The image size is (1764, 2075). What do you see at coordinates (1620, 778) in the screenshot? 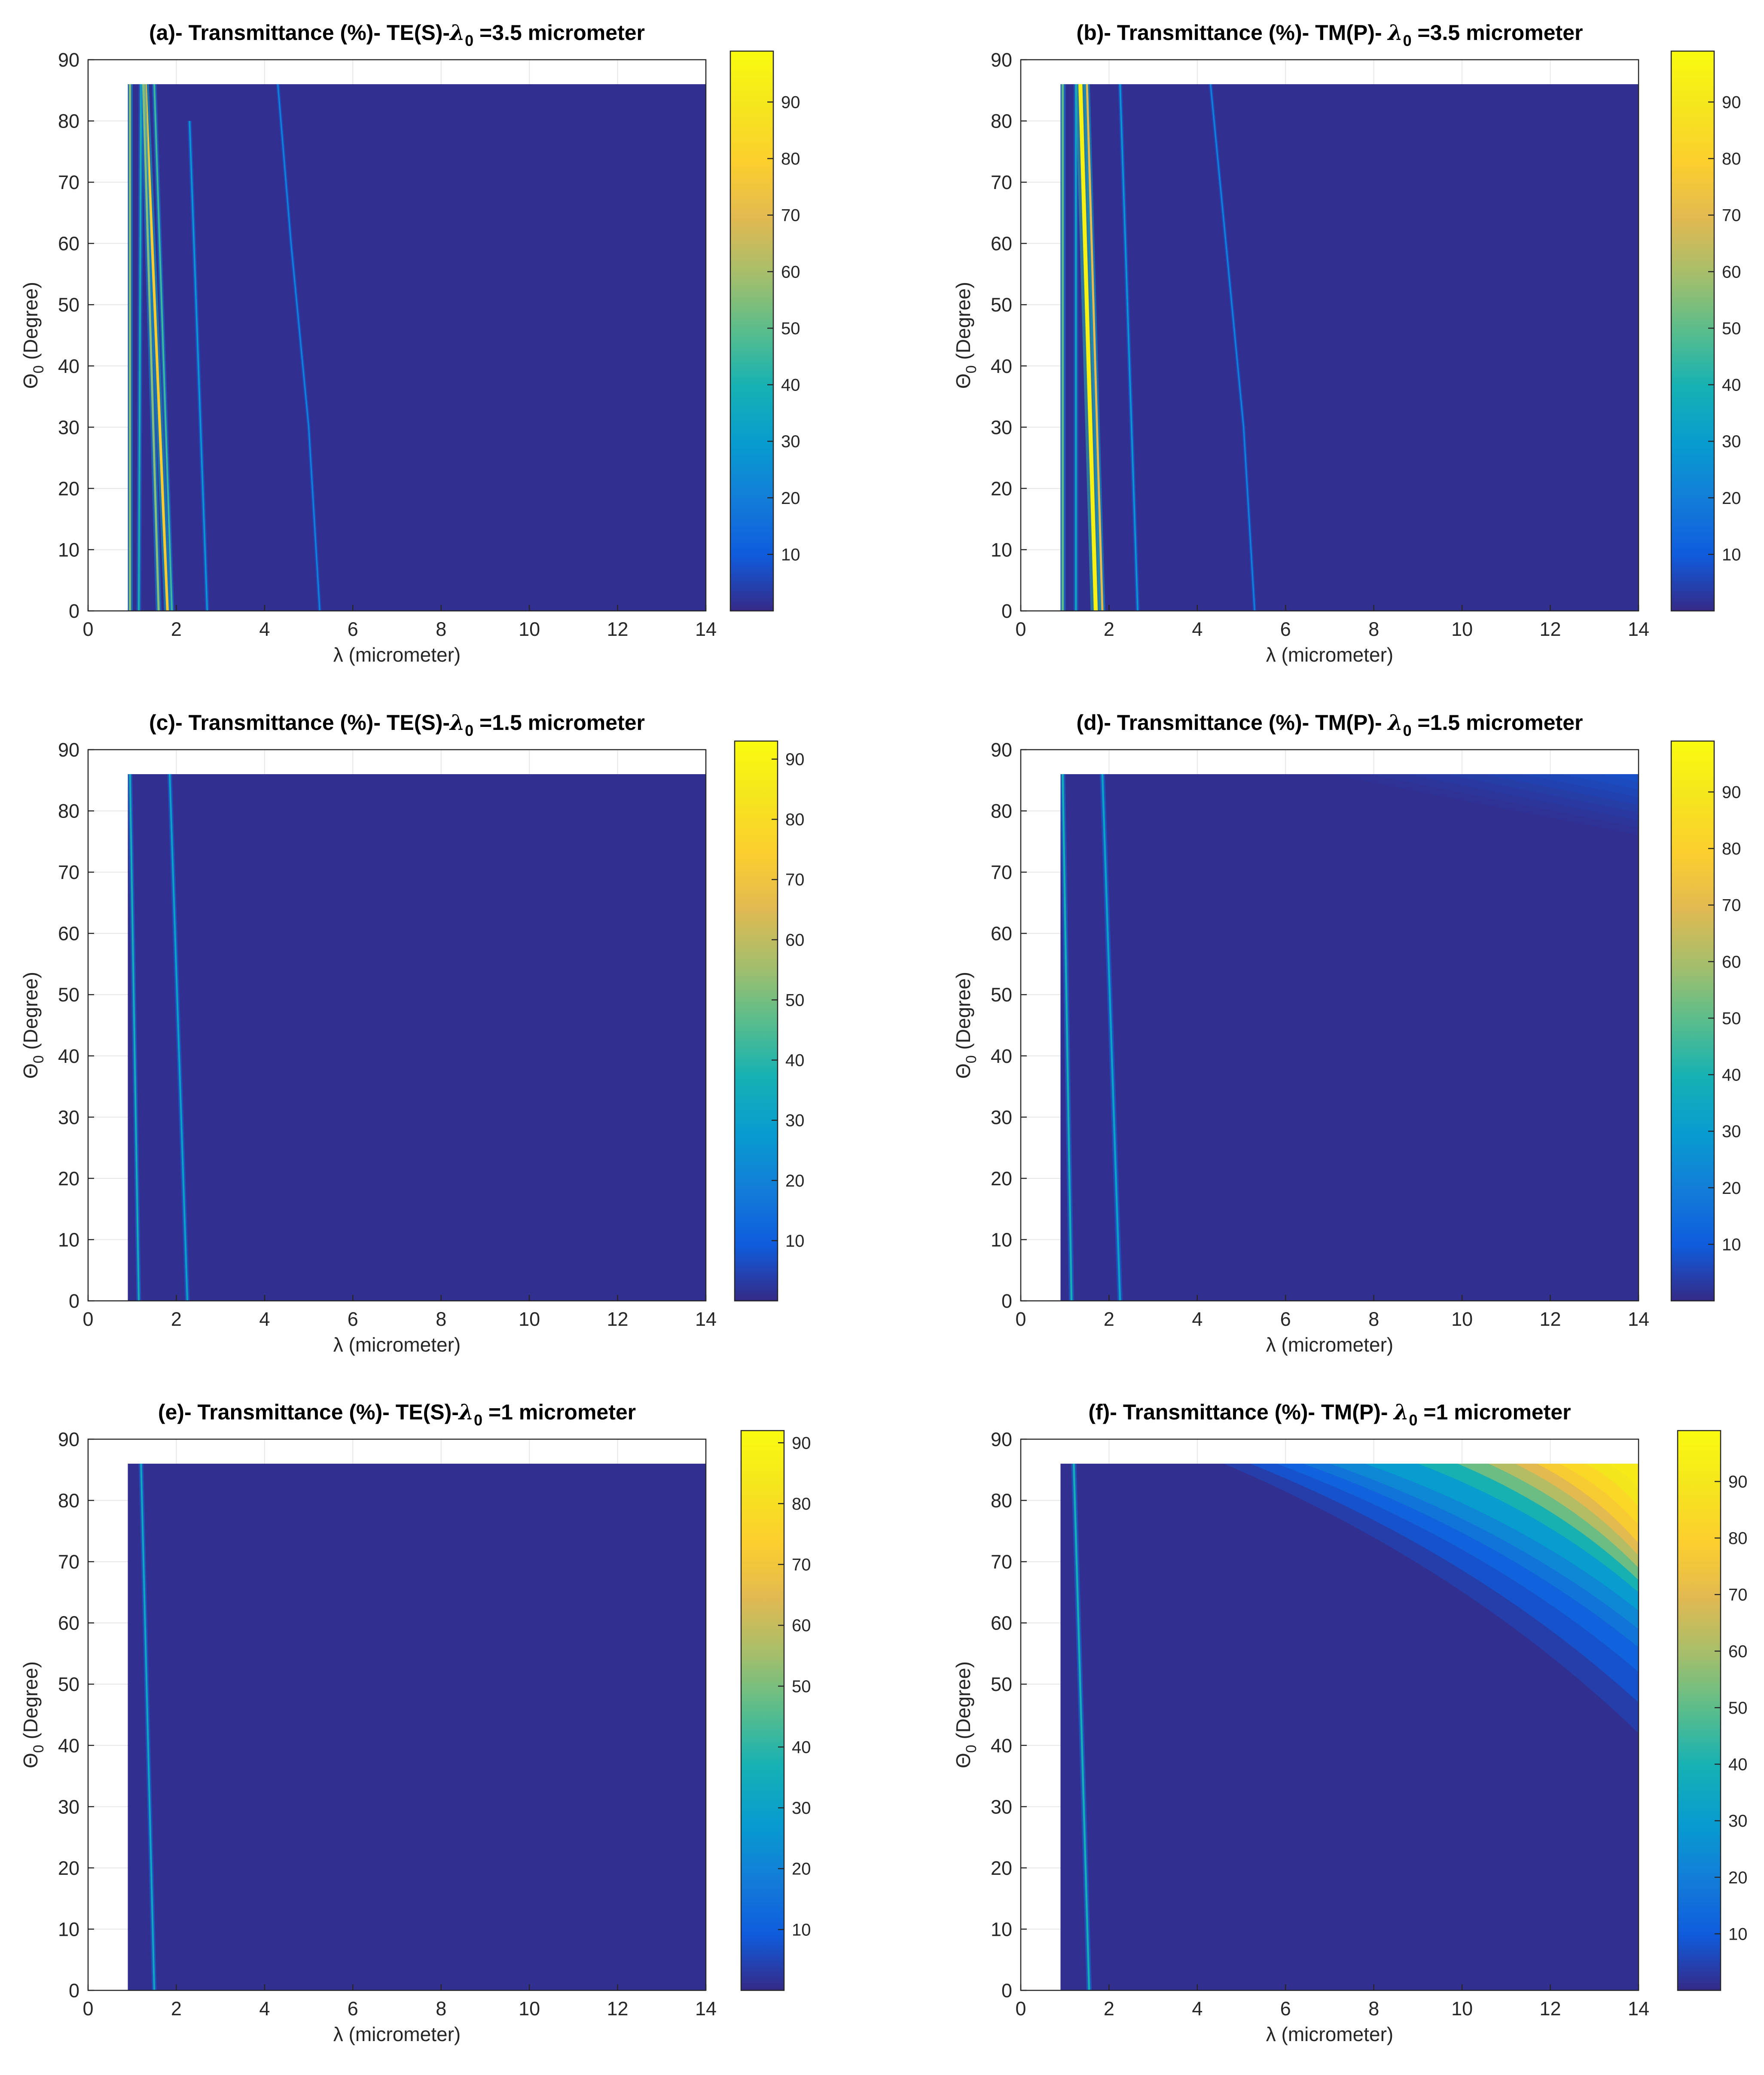
I see `transmittance-gradient` at bounding box center [1620, 778].